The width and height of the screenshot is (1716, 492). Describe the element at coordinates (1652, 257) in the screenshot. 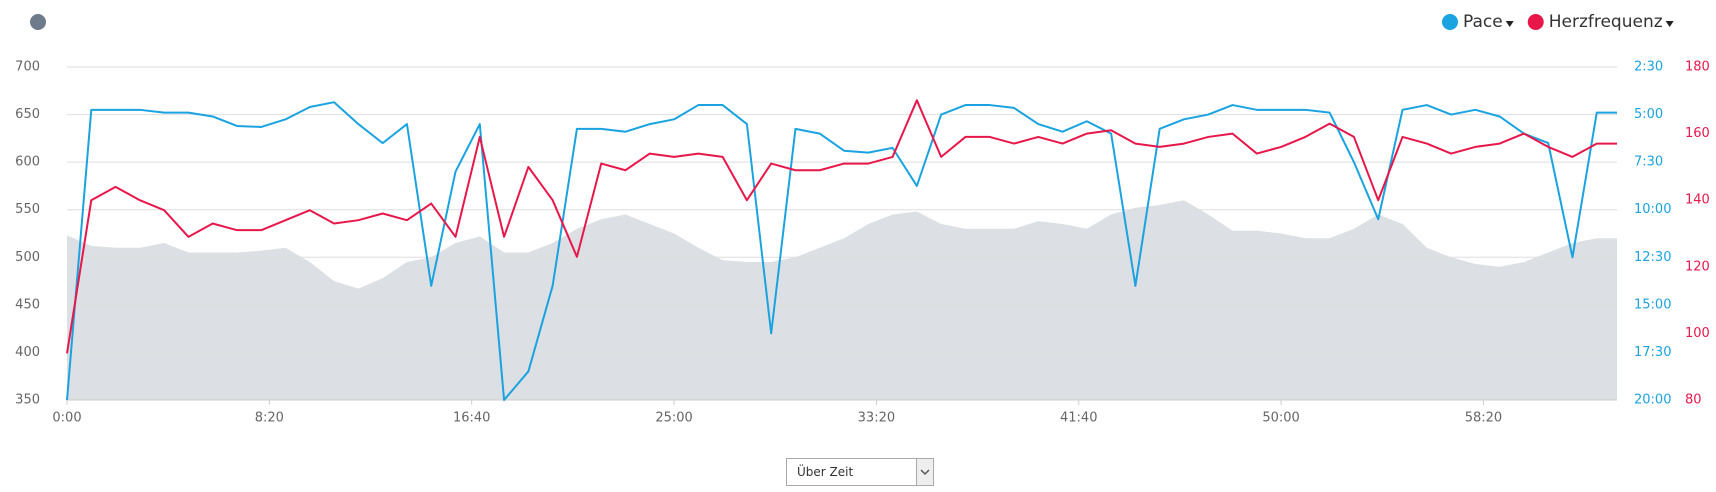

I see `y2-tick-label: 12:30` at that location.